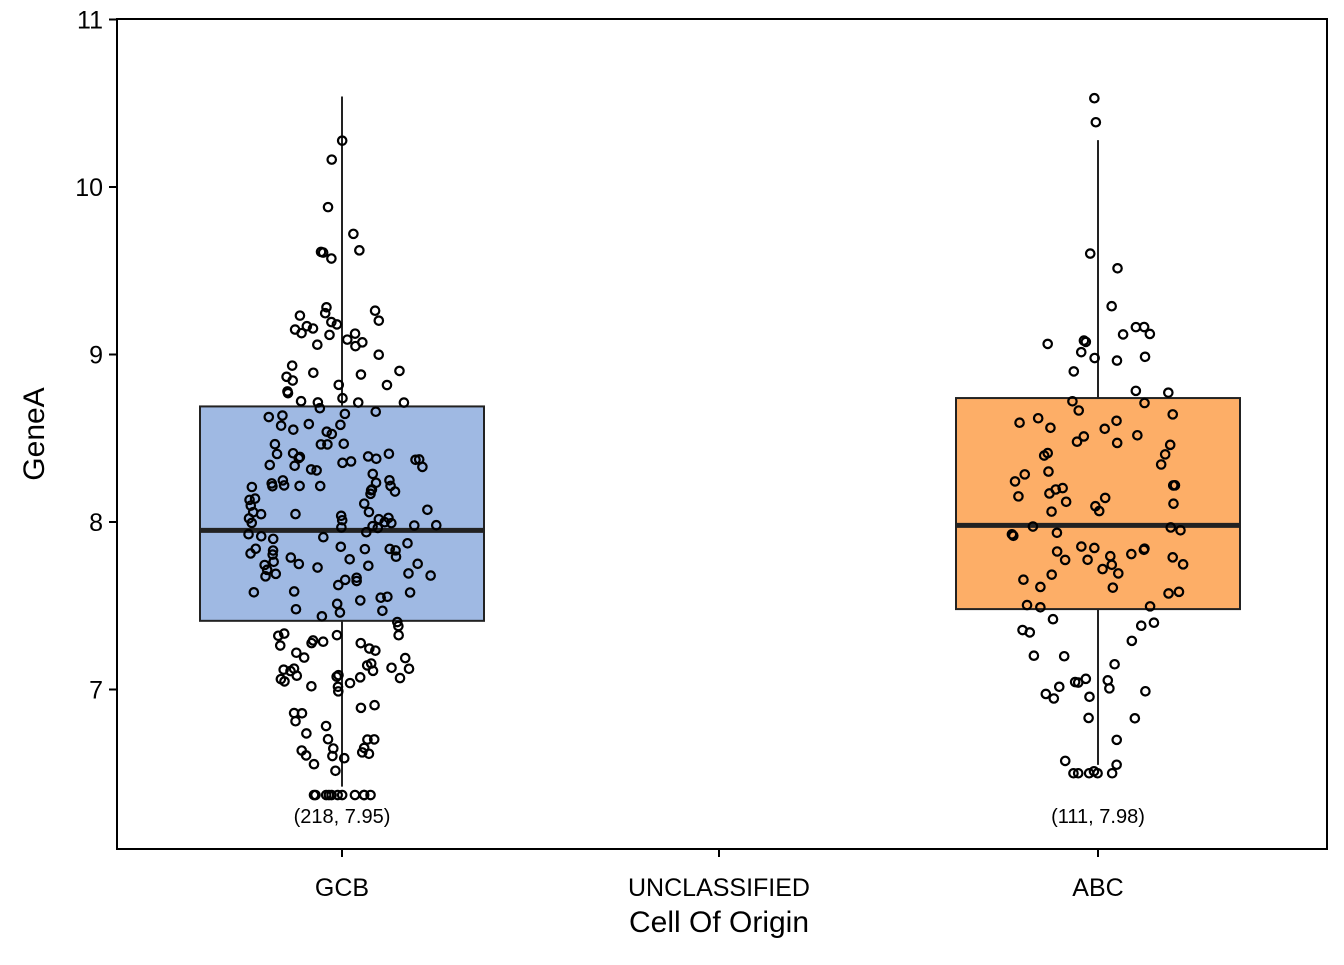 This screenshot has width=1344, height=965. Describe the element at coordinates (89, 188) in the screenshot. I see `y-tick-label: 10` at that location.